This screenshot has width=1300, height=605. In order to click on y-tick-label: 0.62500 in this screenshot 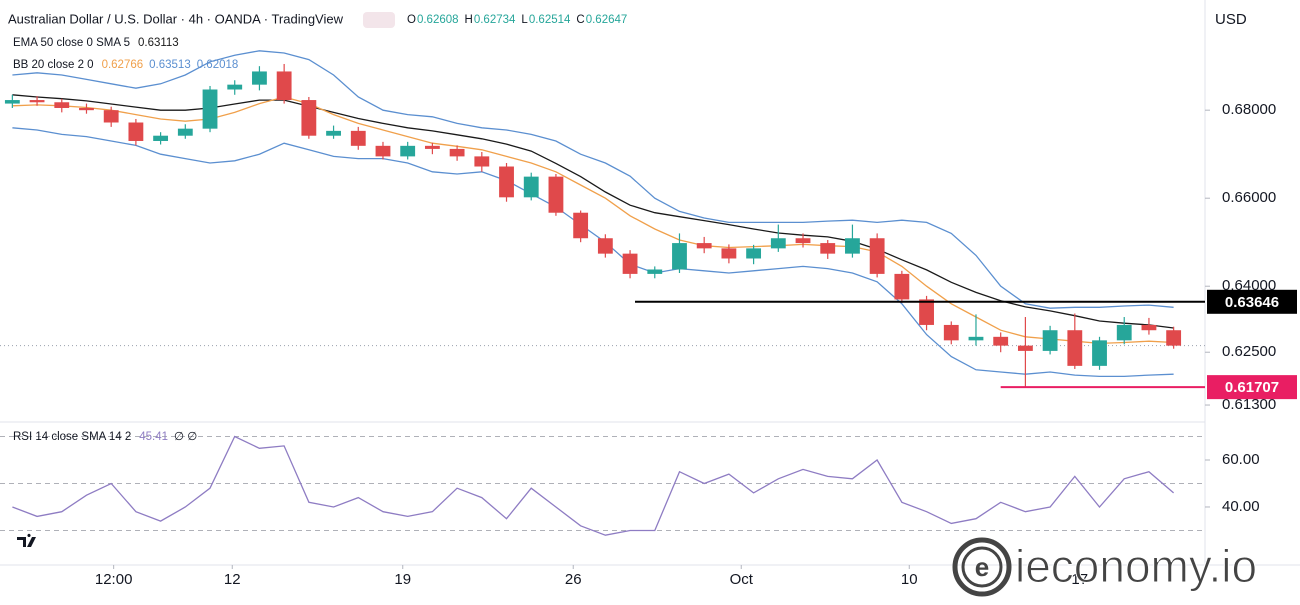, I will do `click(1249, 351)`.